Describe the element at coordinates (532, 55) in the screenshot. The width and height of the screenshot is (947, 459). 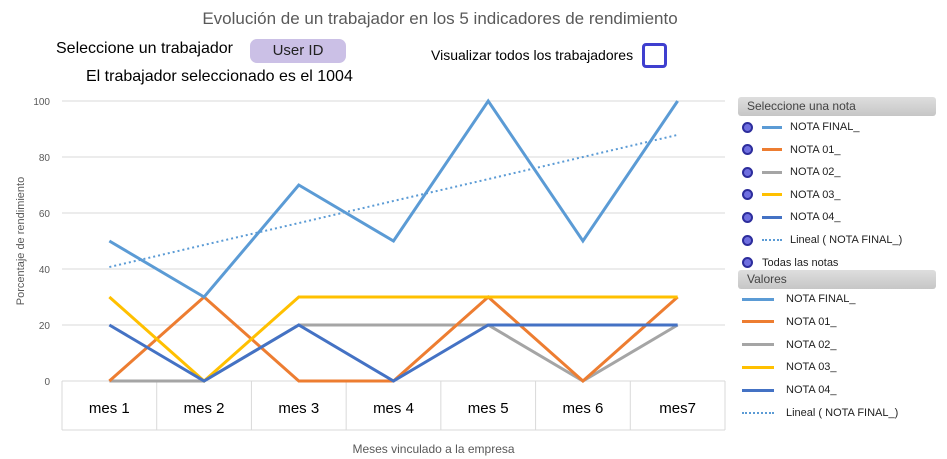
I see `show-all-workers-label: Visualizar todos los trabajadores` at that location.